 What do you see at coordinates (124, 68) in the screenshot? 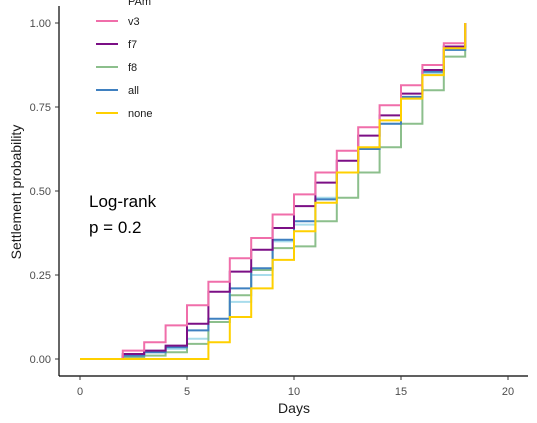
I see `legend: v3 f7 f8 all none` at bounding box center [124, 68].